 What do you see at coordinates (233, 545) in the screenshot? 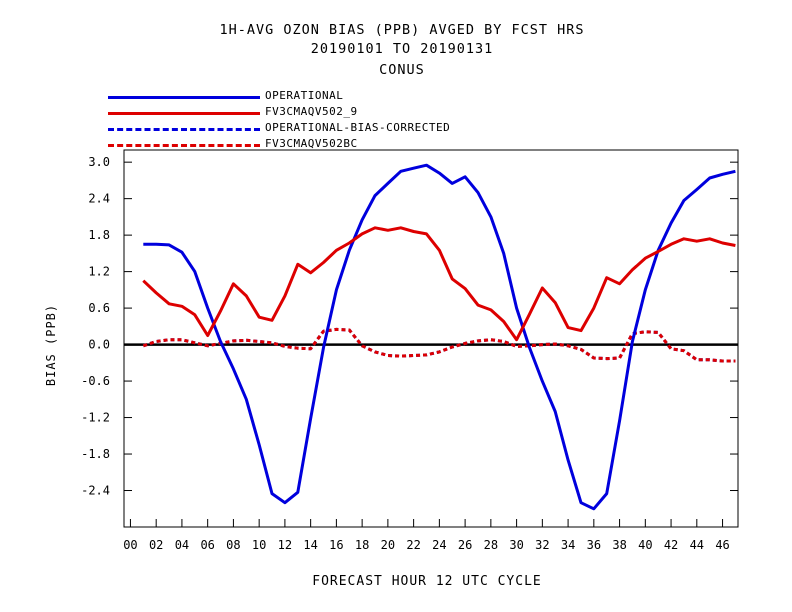
I see `x-tick-label: 08` at bounding box center [233, 545].